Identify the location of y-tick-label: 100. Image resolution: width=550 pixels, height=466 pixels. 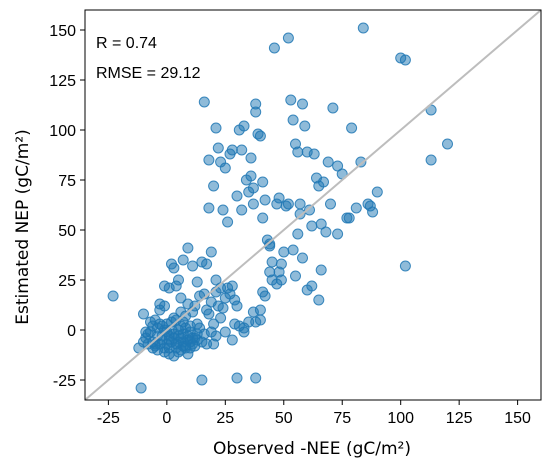
(62, 131).